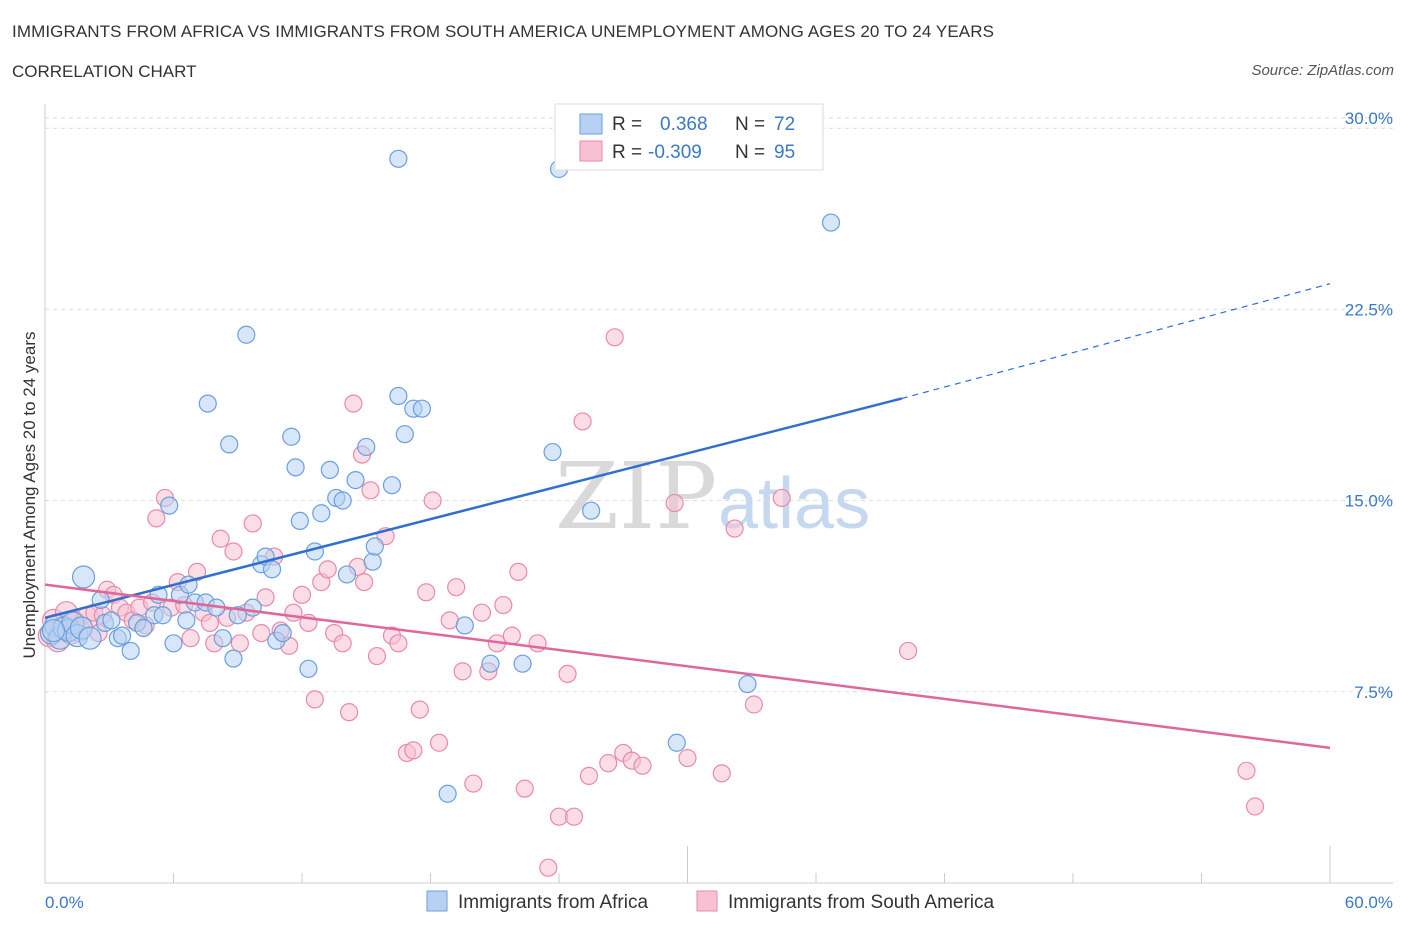 The width and height of the screenshot is (1406, 930). What do you see at coordinates (104, 71) in the screenshot?
I see `chart-subtitle: CORRELATION CHART` at bounding box center [104, 71].